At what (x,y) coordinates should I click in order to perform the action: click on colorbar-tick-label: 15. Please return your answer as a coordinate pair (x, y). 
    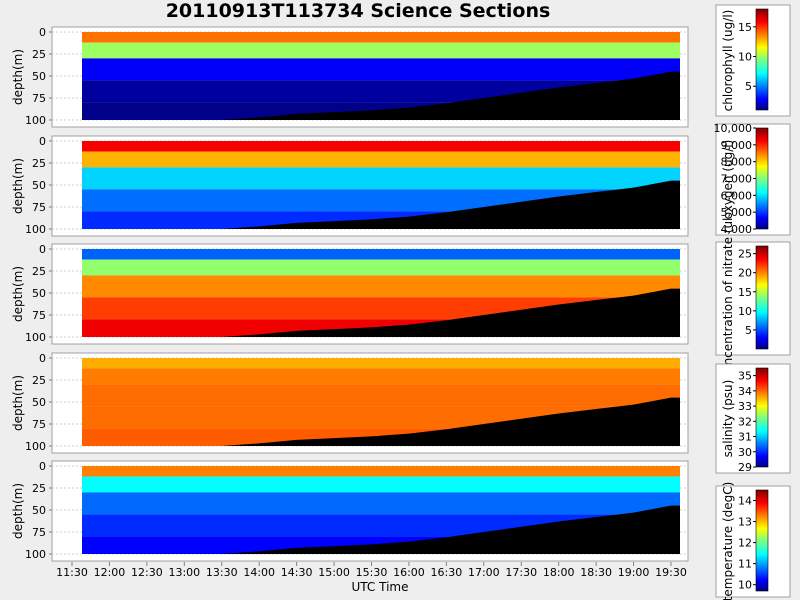
    Looking at the image, I should click on (745, 27).